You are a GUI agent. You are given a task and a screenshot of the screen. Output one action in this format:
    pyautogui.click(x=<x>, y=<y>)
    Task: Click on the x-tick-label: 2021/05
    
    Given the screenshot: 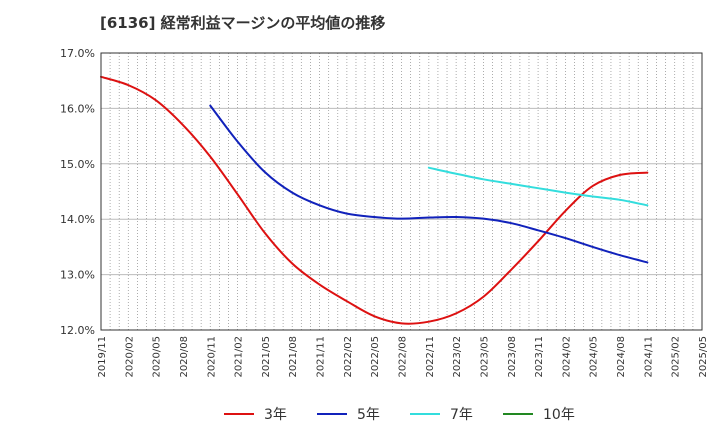 What is the action you would take?
    pyautogui.click(x=266, y=357)
    